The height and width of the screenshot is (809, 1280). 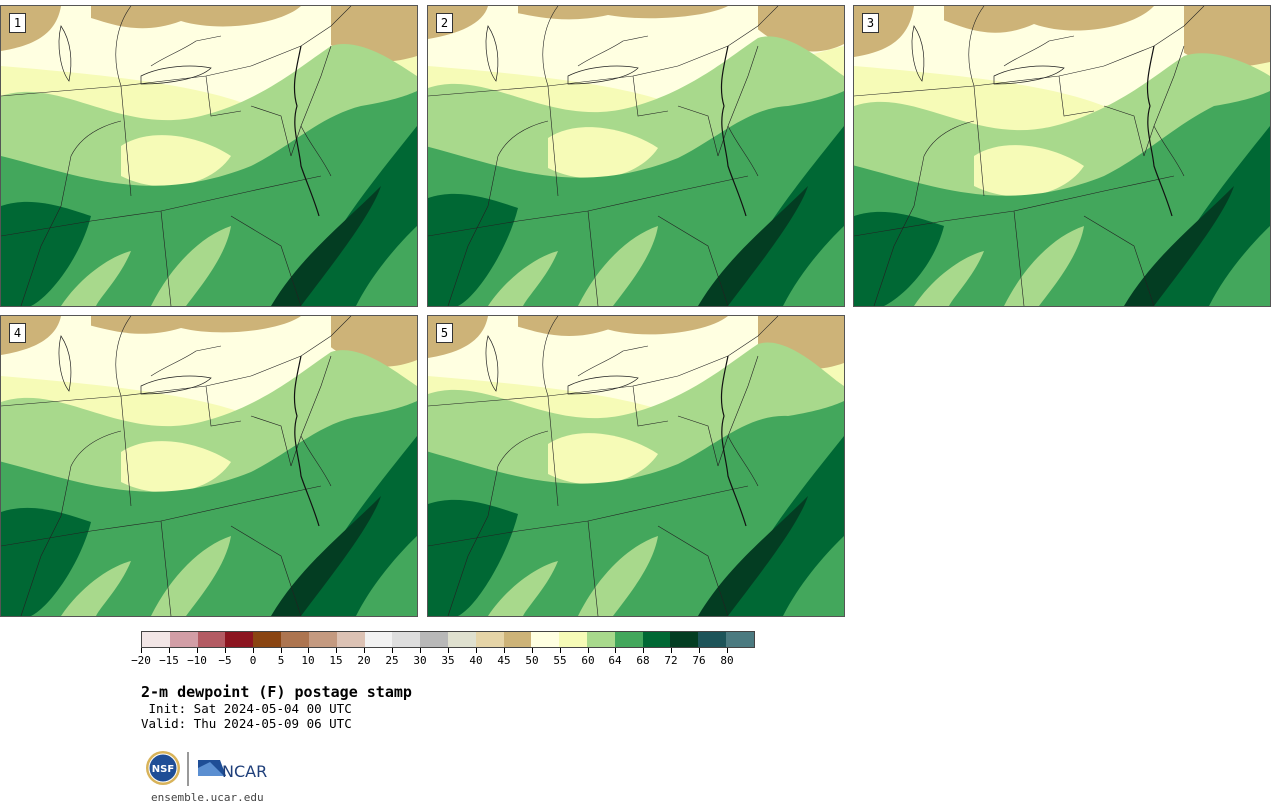 I want to click on postage-stamp-4: 4, so click(x=209, y=466).